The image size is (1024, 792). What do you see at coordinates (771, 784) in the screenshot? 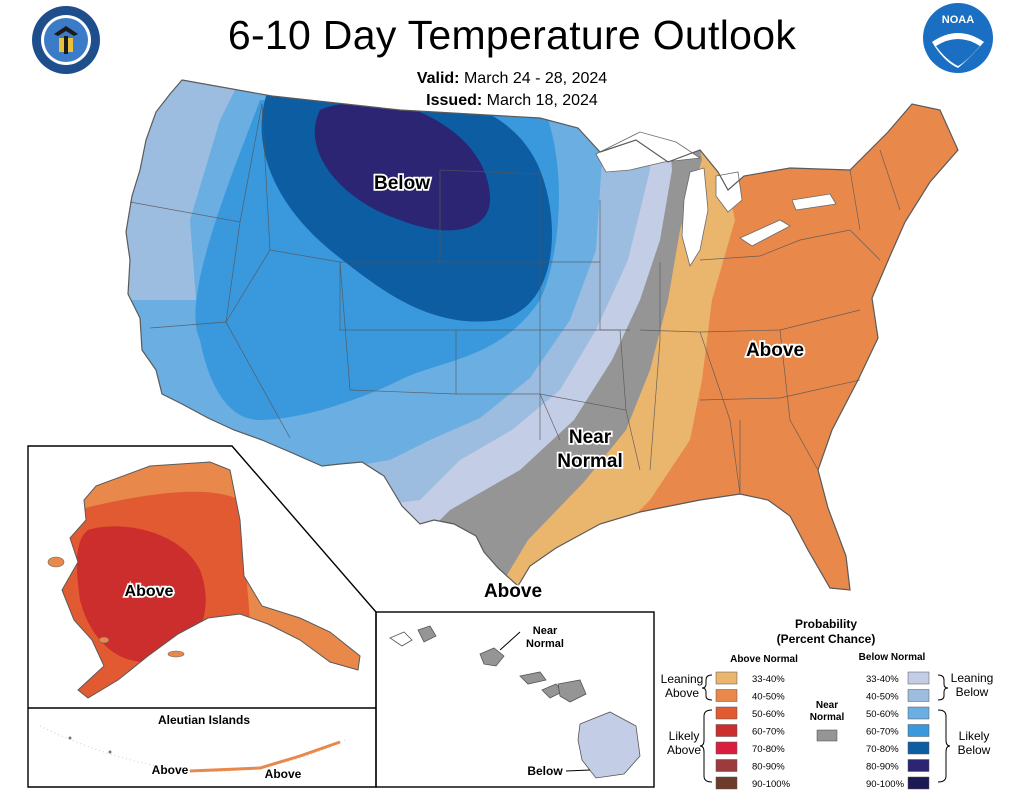
I see `legend-above-range: 90-100%` at bounding box center [771, 784].